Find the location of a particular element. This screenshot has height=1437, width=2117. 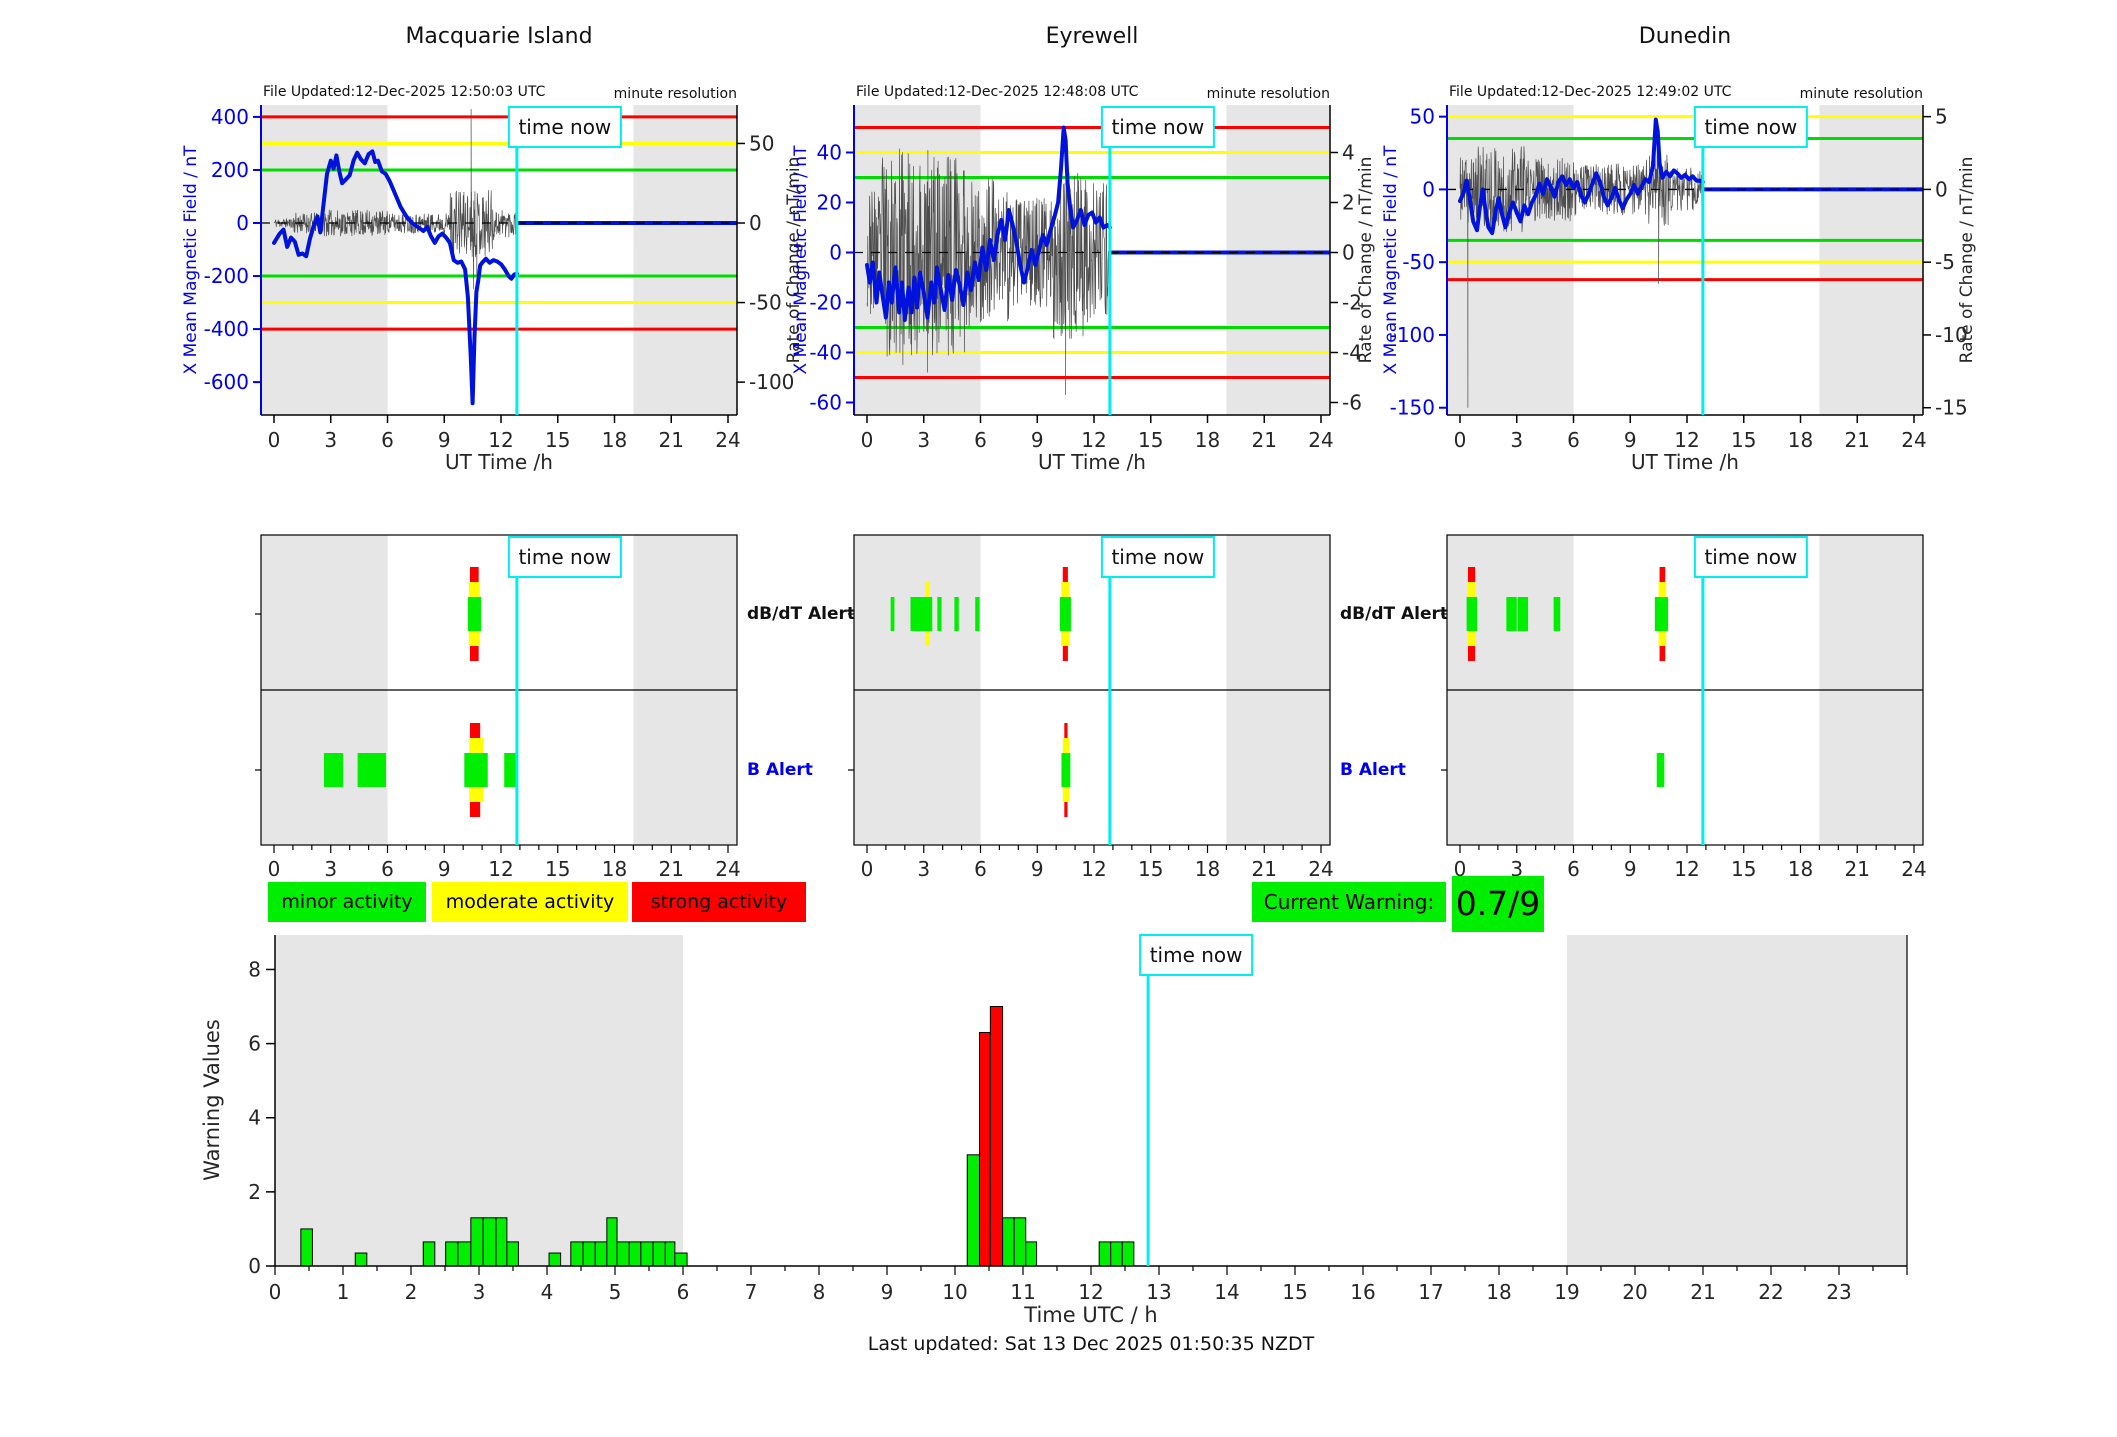

y-tick-label: 4 is located at coordinates (254, 1118).